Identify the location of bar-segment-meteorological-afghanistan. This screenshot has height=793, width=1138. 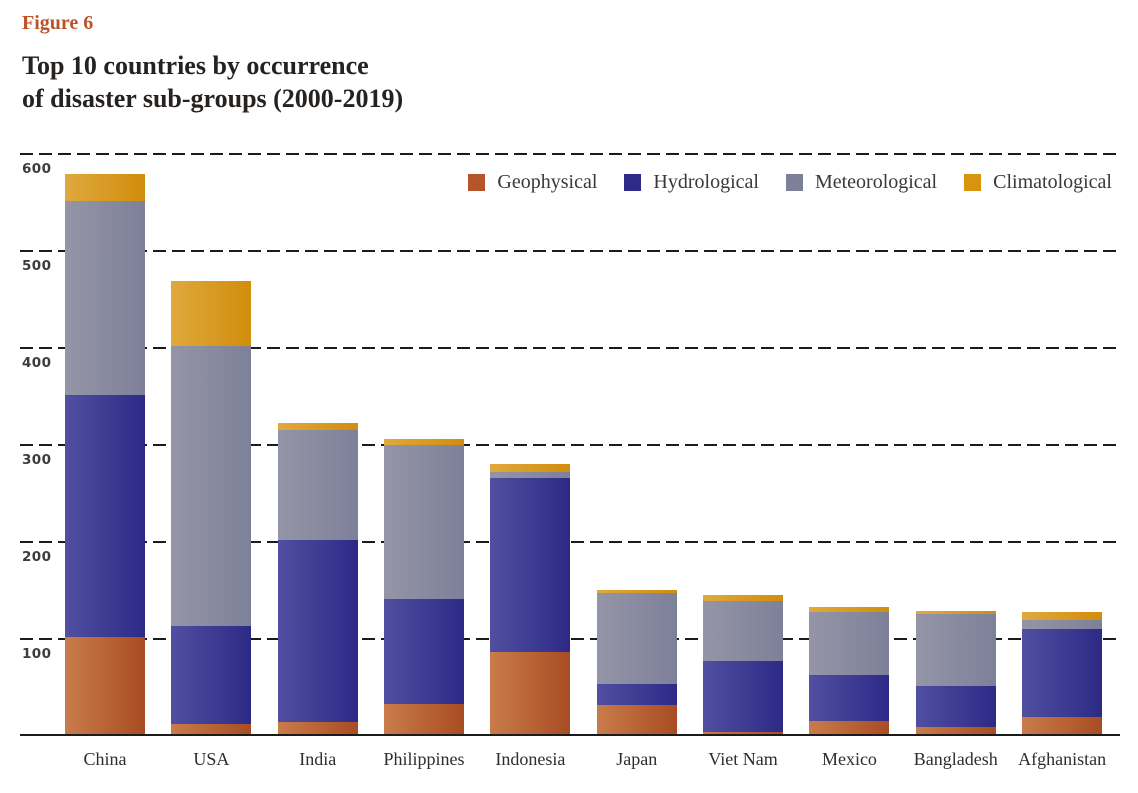
(1062, 624).